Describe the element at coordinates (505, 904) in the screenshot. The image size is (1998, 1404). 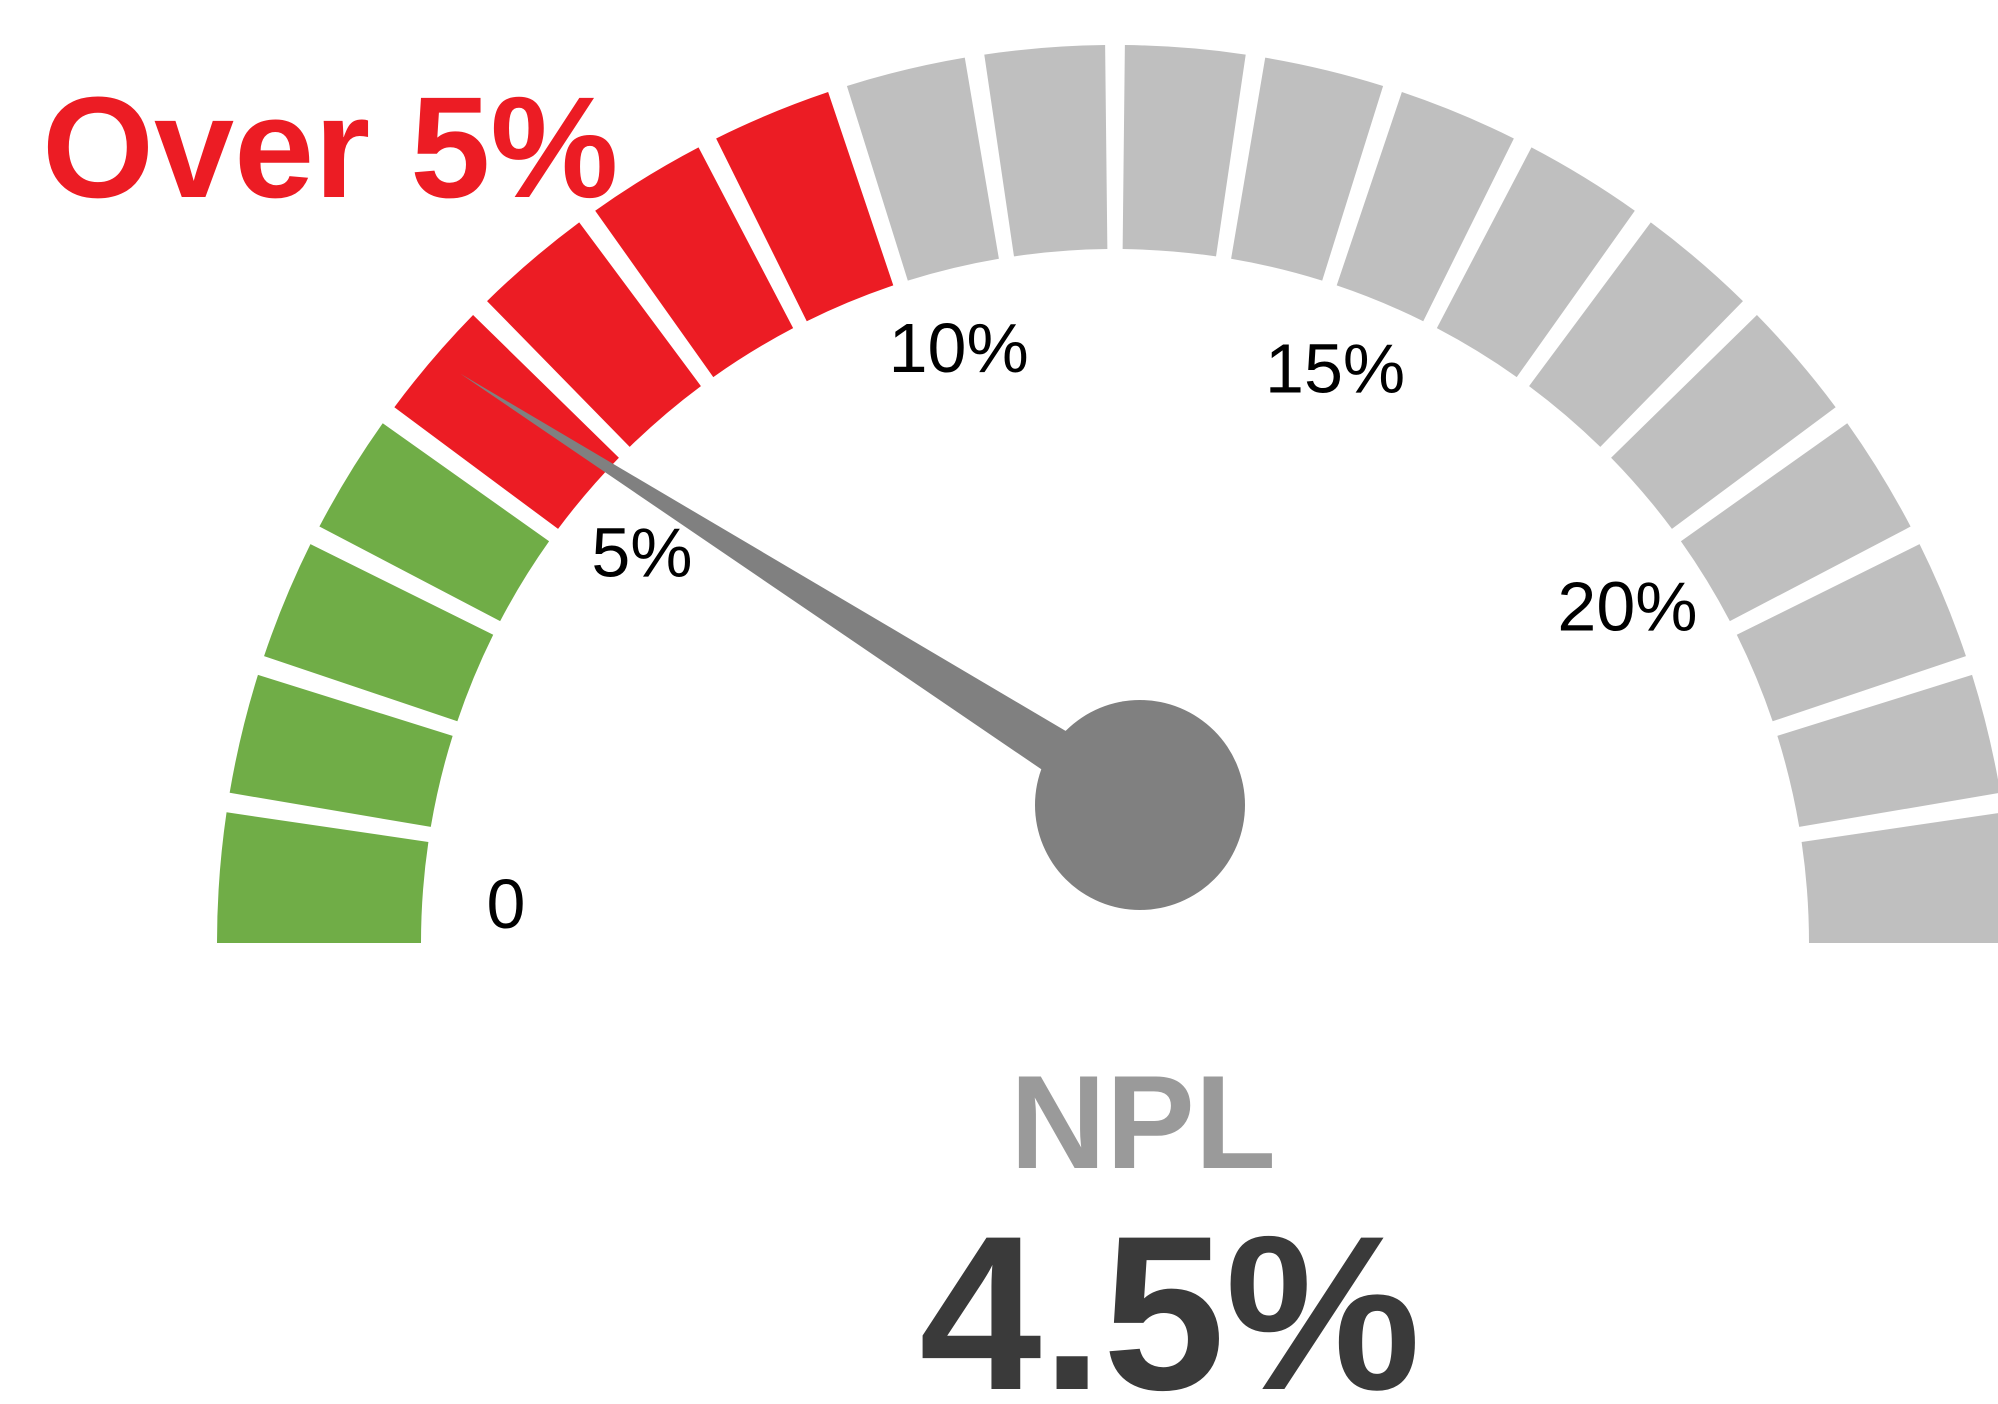
I see `tick-label: 0` at that location.